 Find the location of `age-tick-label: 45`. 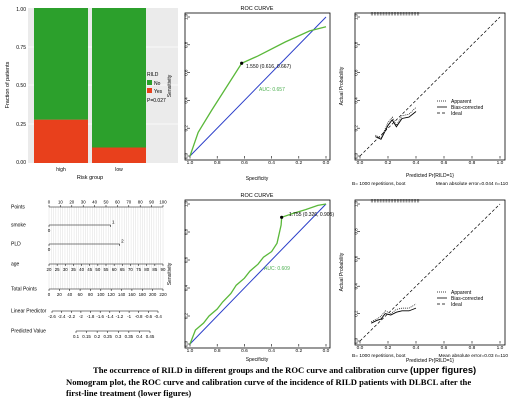

age-tick-label: 45 is located at coordinates (89, 269).